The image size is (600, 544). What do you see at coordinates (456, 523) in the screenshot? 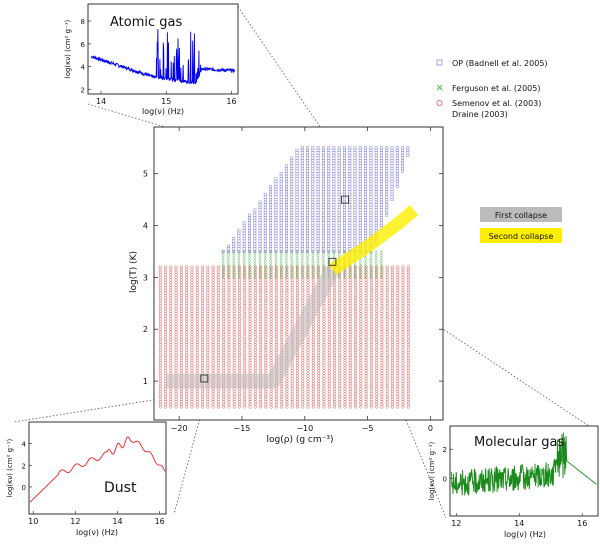
I see `inset-xtick-label: 12` at bounding box center [456, 523].